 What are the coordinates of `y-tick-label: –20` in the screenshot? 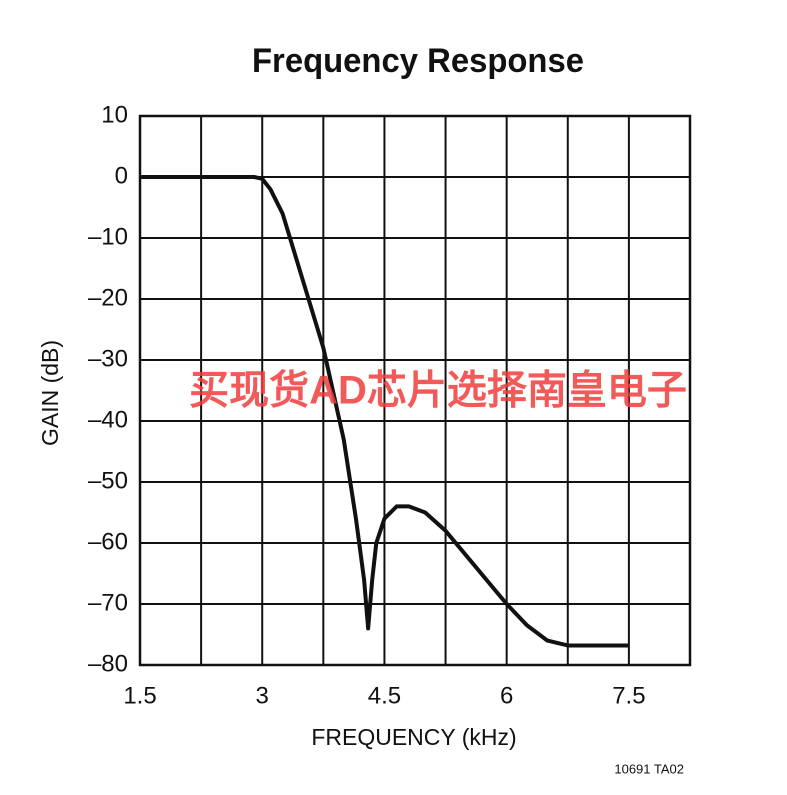 It's located at (108, 297).